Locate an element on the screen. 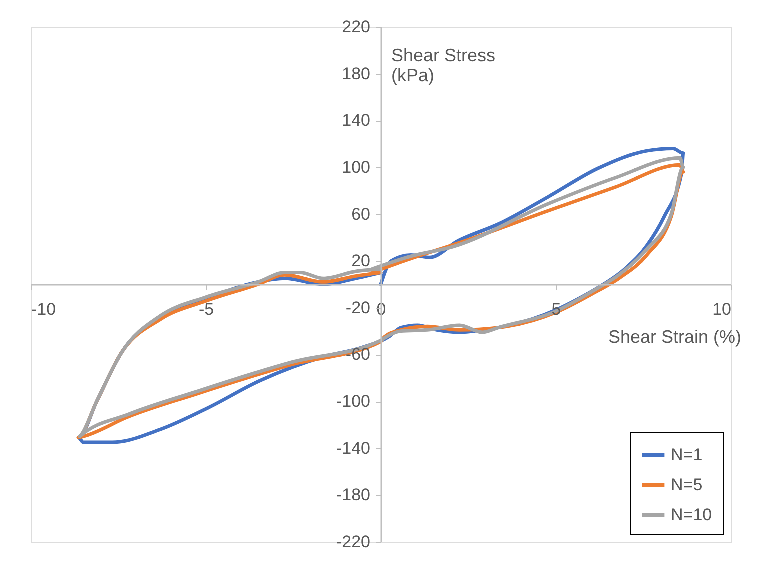  y-tick-label: 180 is located at coordinates (356, 74).